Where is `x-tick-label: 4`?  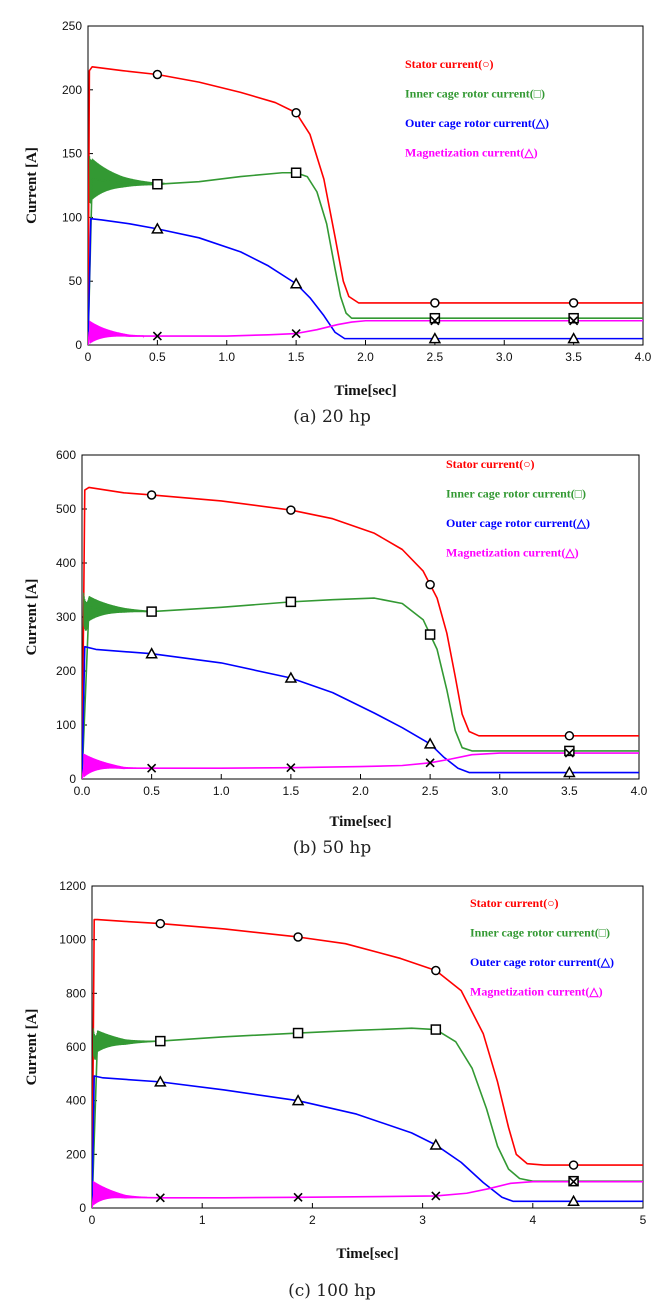 x-tick-label: 4 is located at coordinates (532, 1220).